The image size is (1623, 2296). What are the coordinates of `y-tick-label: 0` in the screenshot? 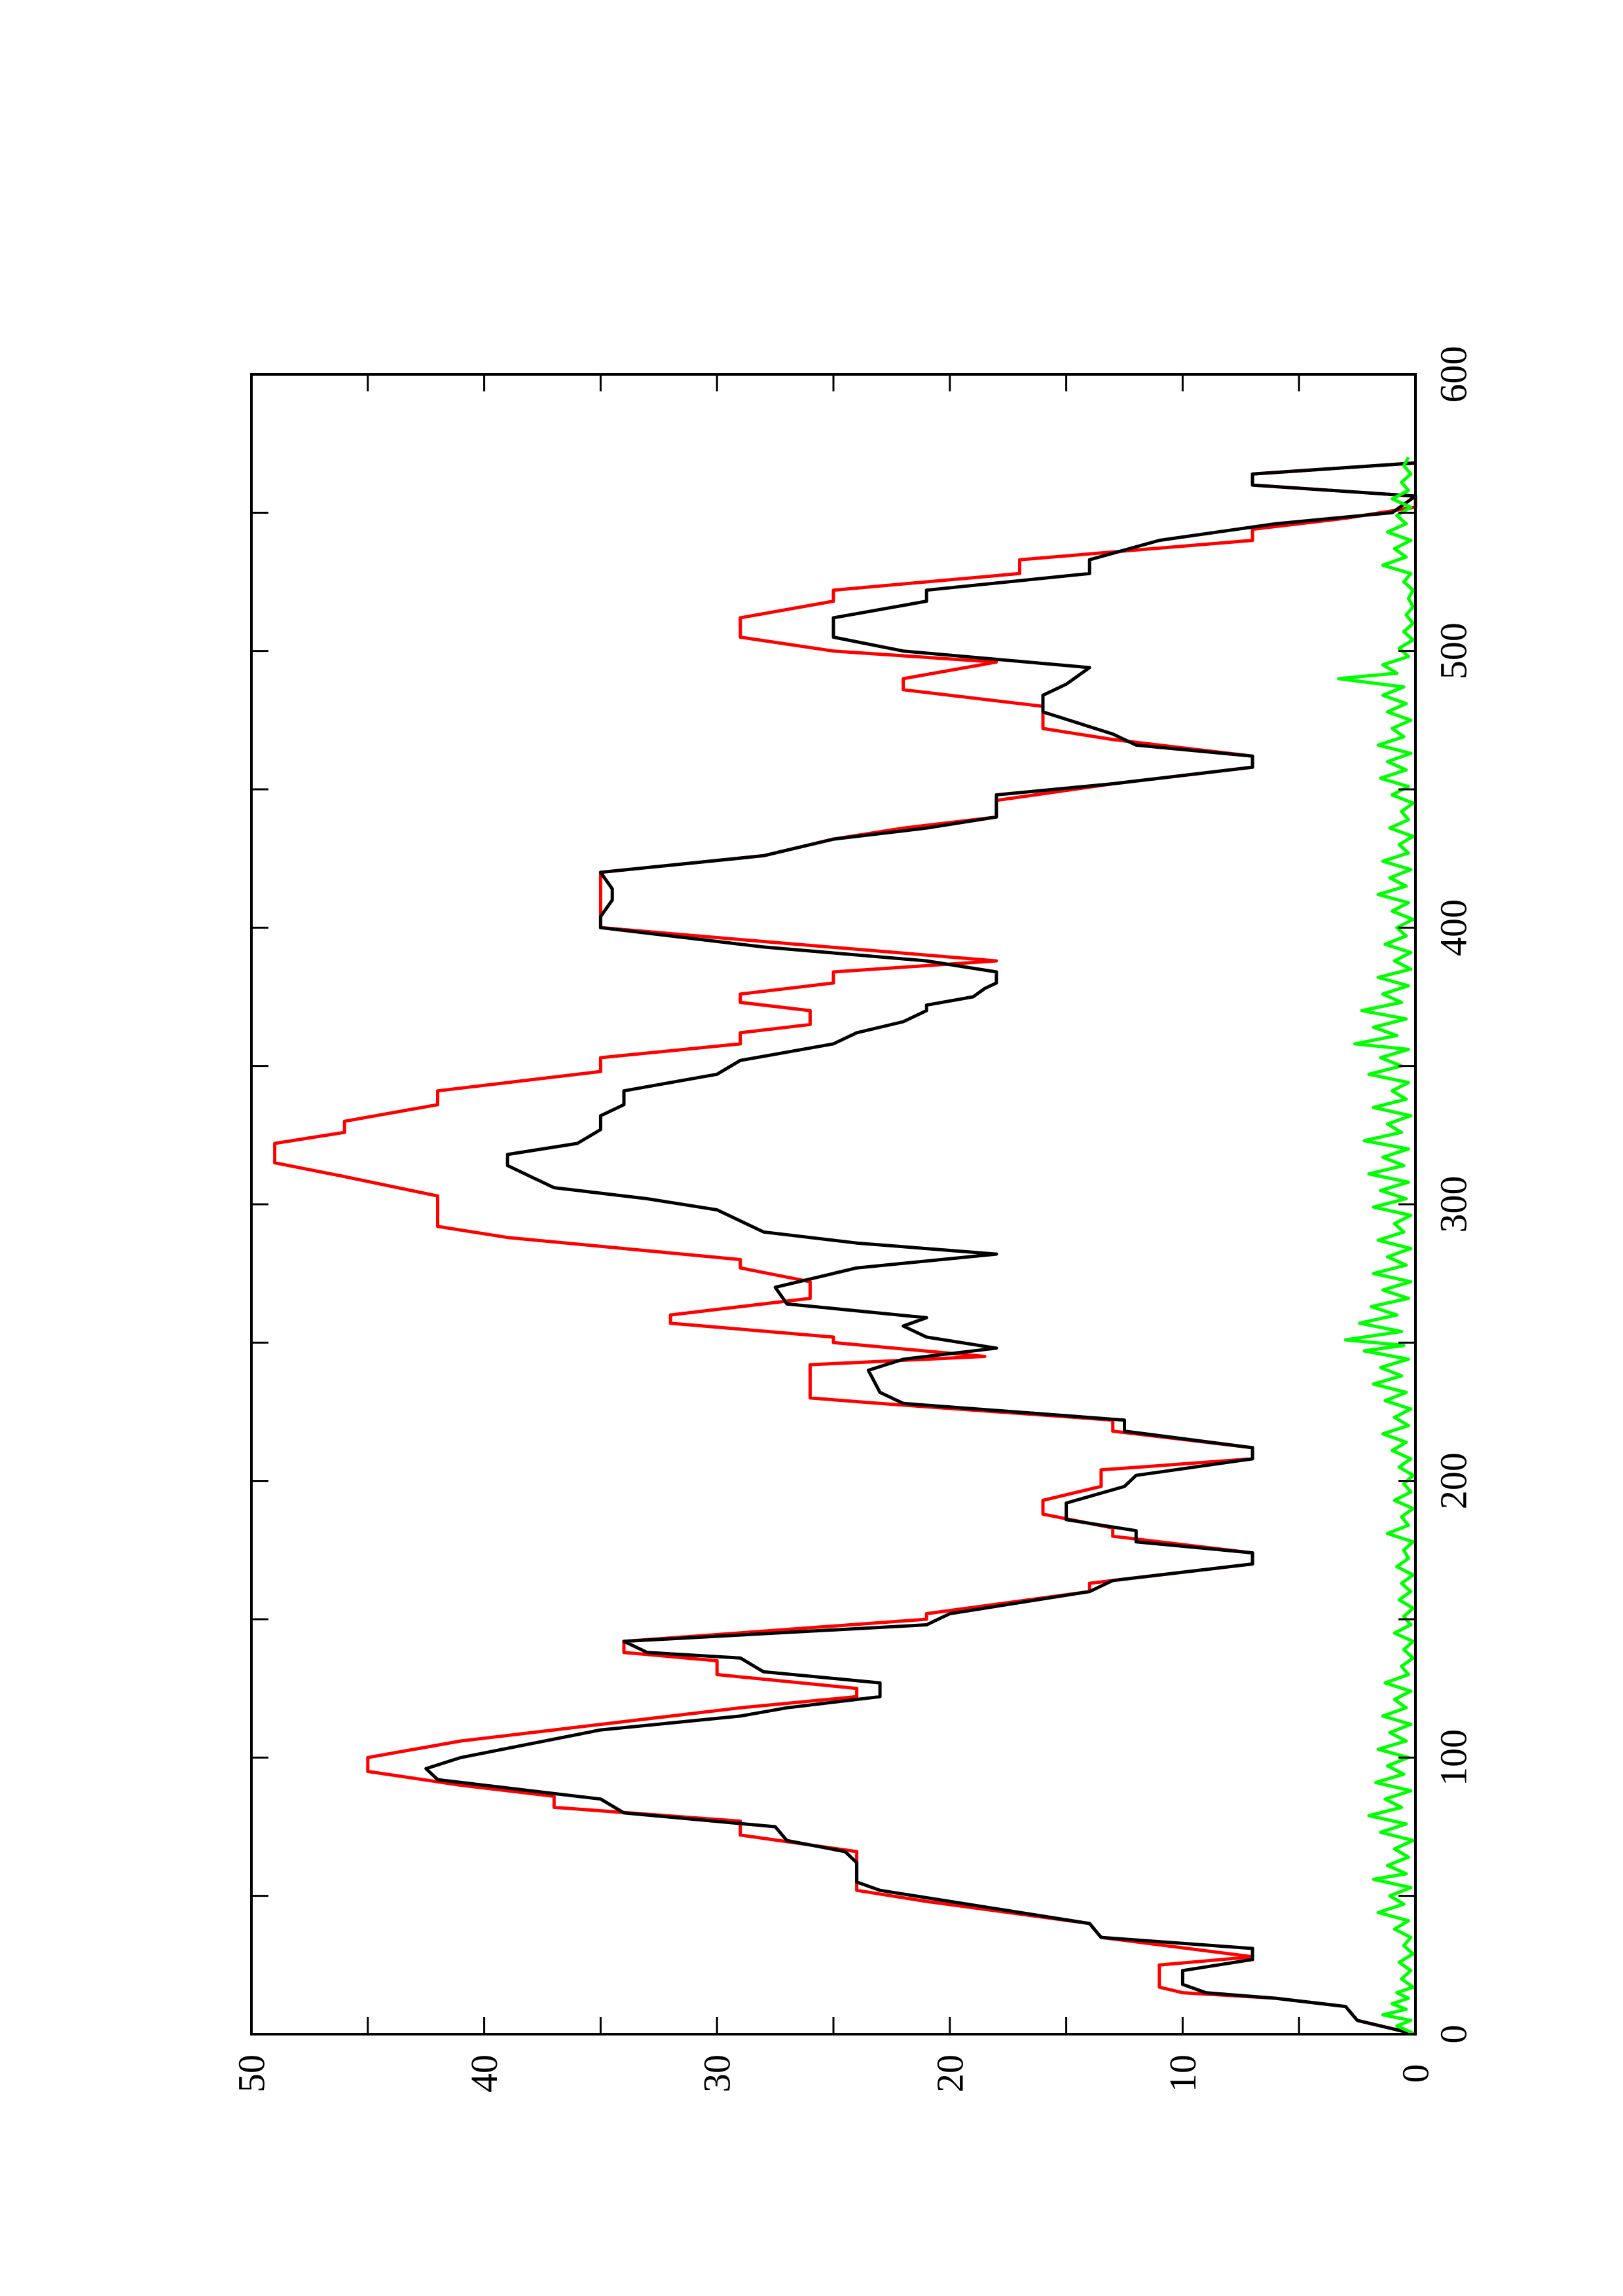 It's located at (1416, 2073).